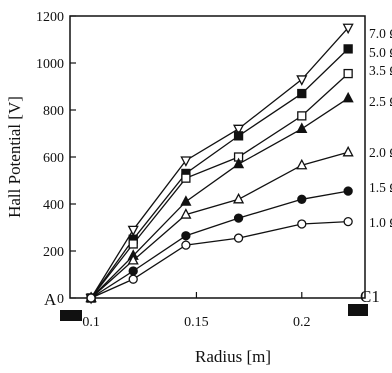 The image size is (392, 373). I want to click on series-label: 7.0 Ω, so click(380, 33).